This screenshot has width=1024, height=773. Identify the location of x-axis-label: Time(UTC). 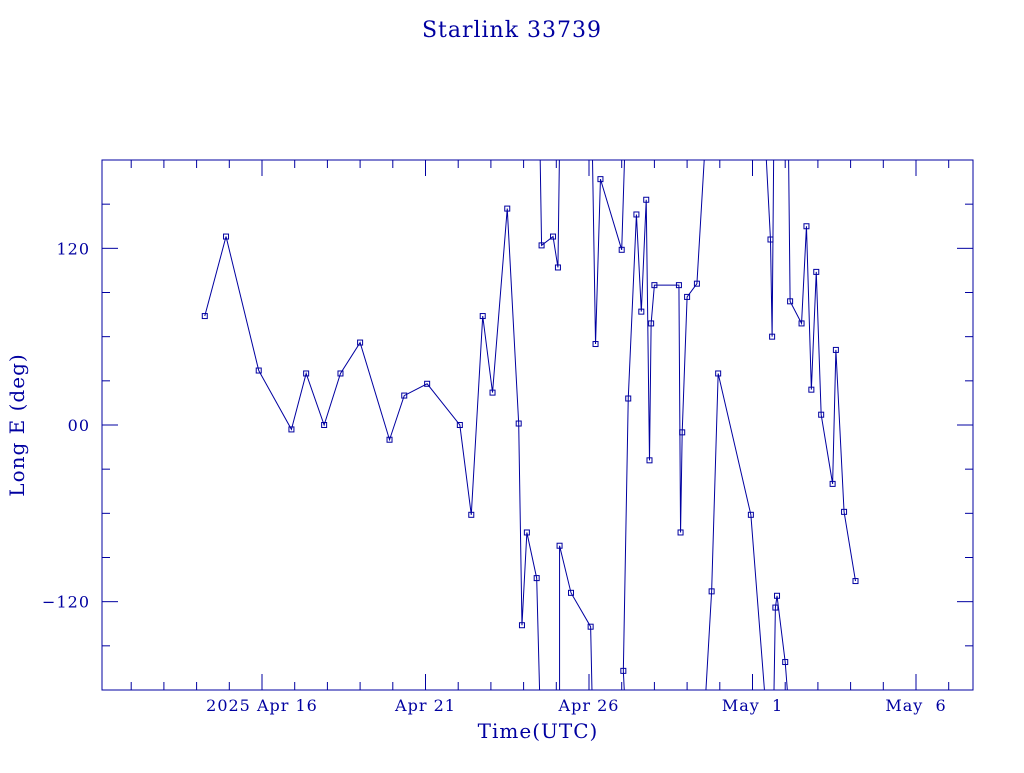
(538, 731).